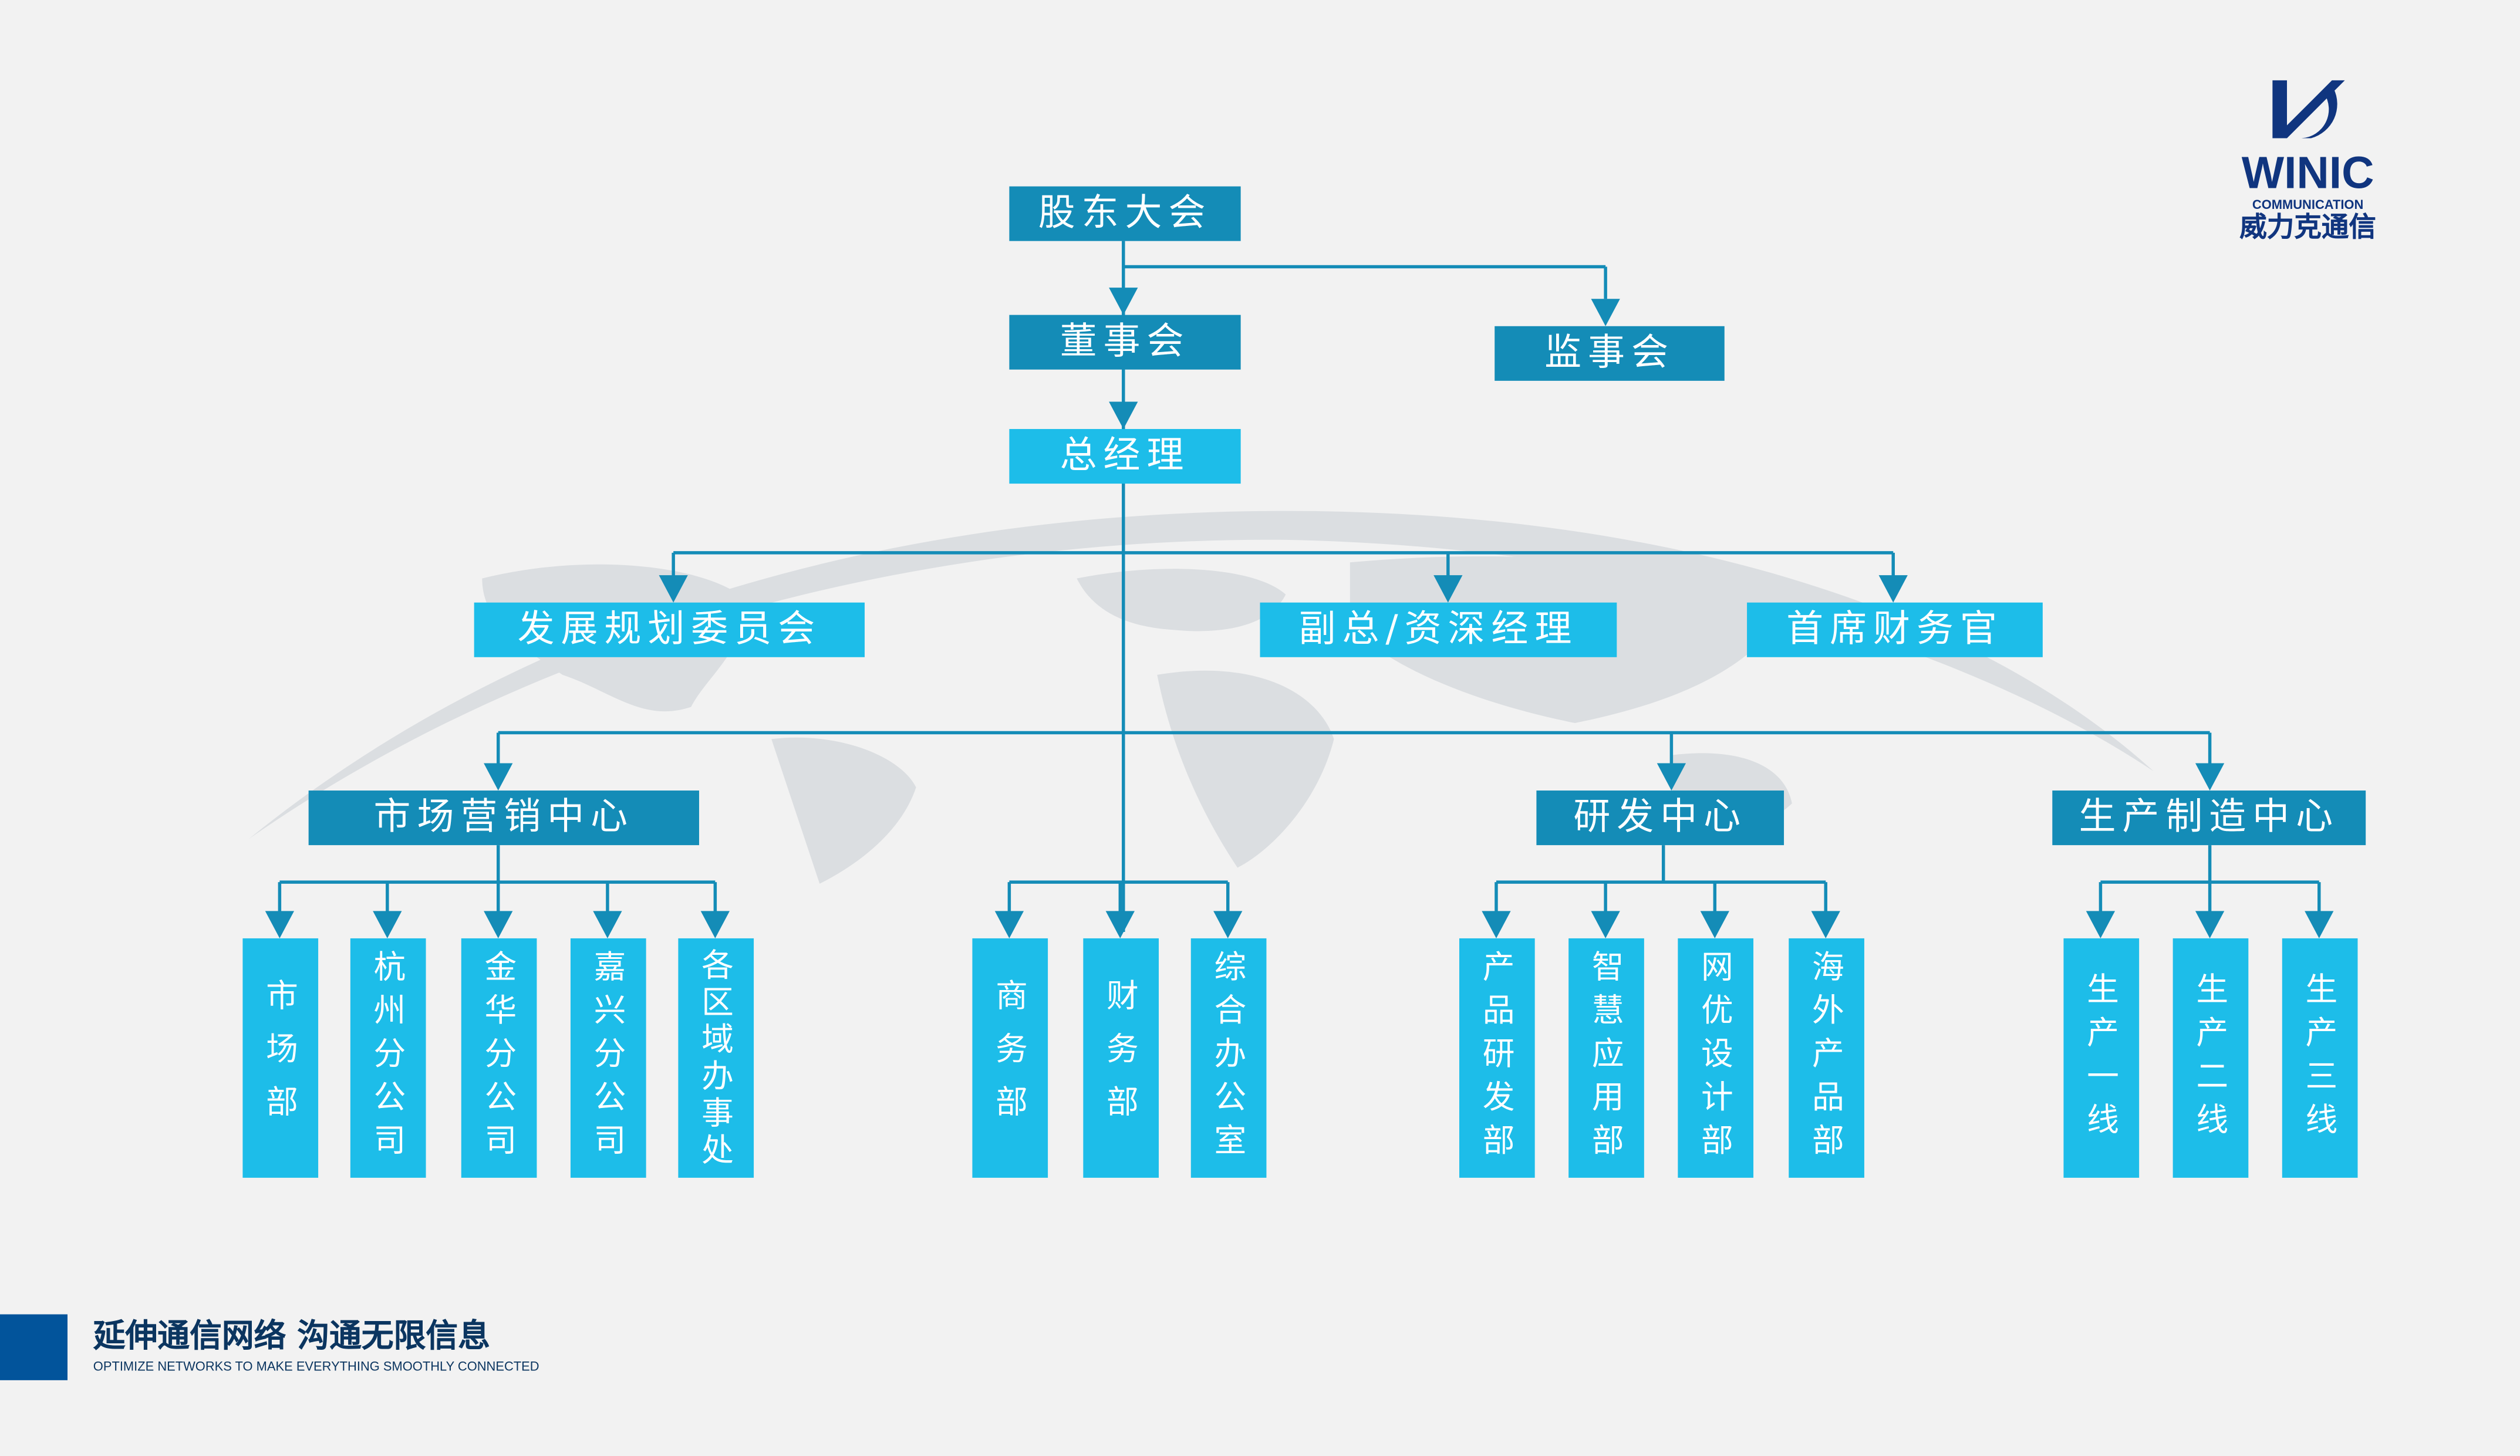  I want to click on footer-slogan: 延伸通信网络 沟通无限信息, so click(291, 1335).